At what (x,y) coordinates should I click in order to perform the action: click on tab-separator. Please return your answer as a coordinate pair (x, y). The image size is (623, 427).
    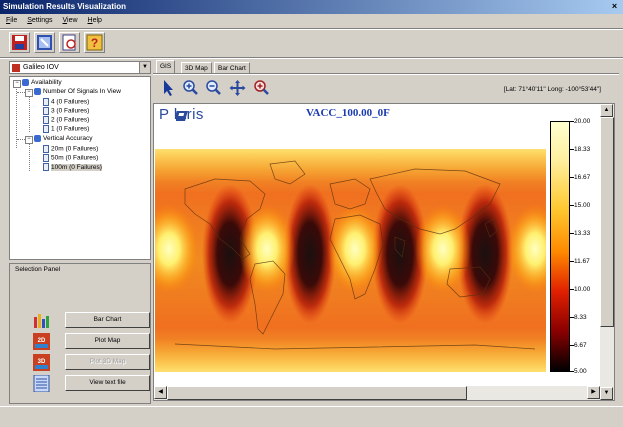
    Looking at the image, I should click on (386, 74).